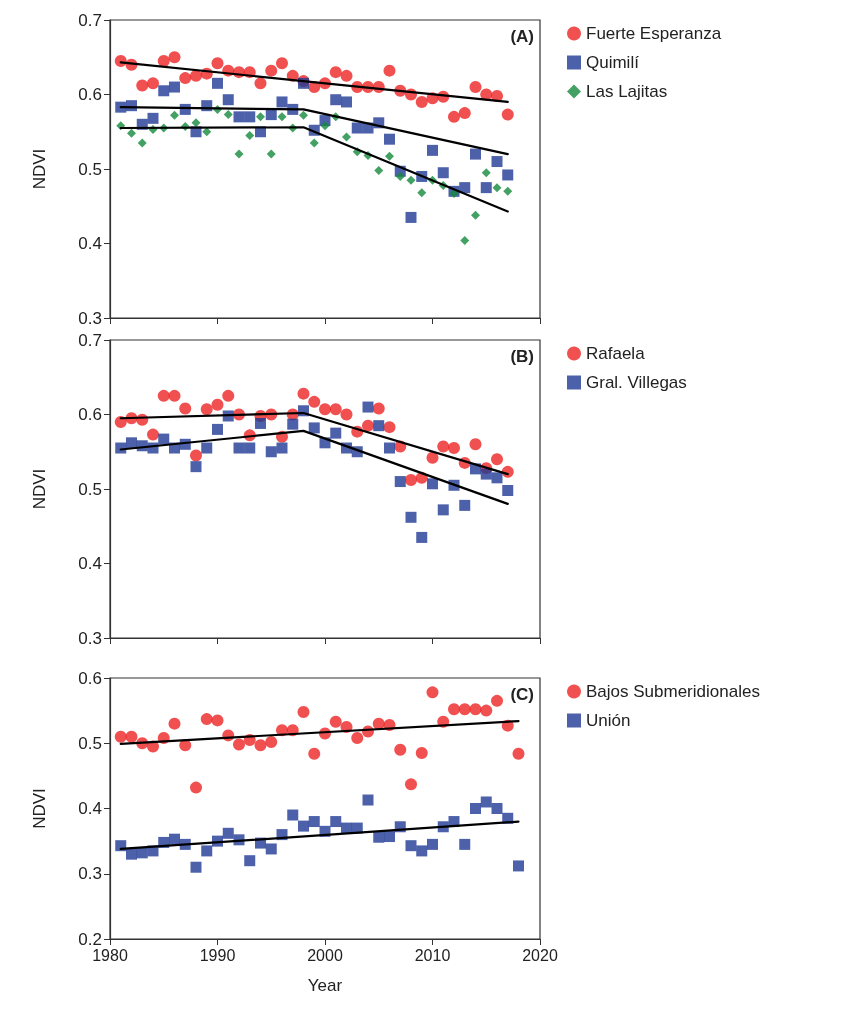 This screenshot has height=1019, width=853. Describe the element at coordinates (522, 694) in the screenshot. I see `annotation: (C)` at that location.